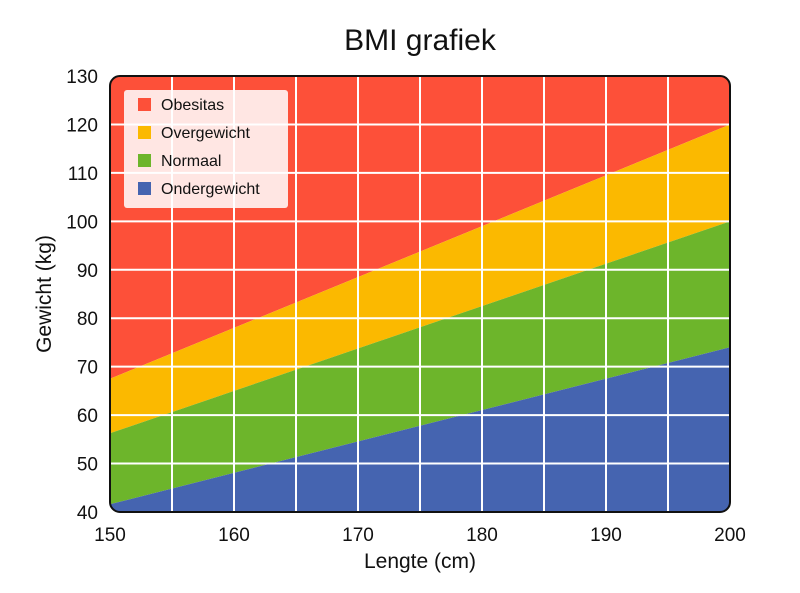  Describe the element at coordinates (87, 513) in the screenshot. I see `y-tick-label: 40` at that location.